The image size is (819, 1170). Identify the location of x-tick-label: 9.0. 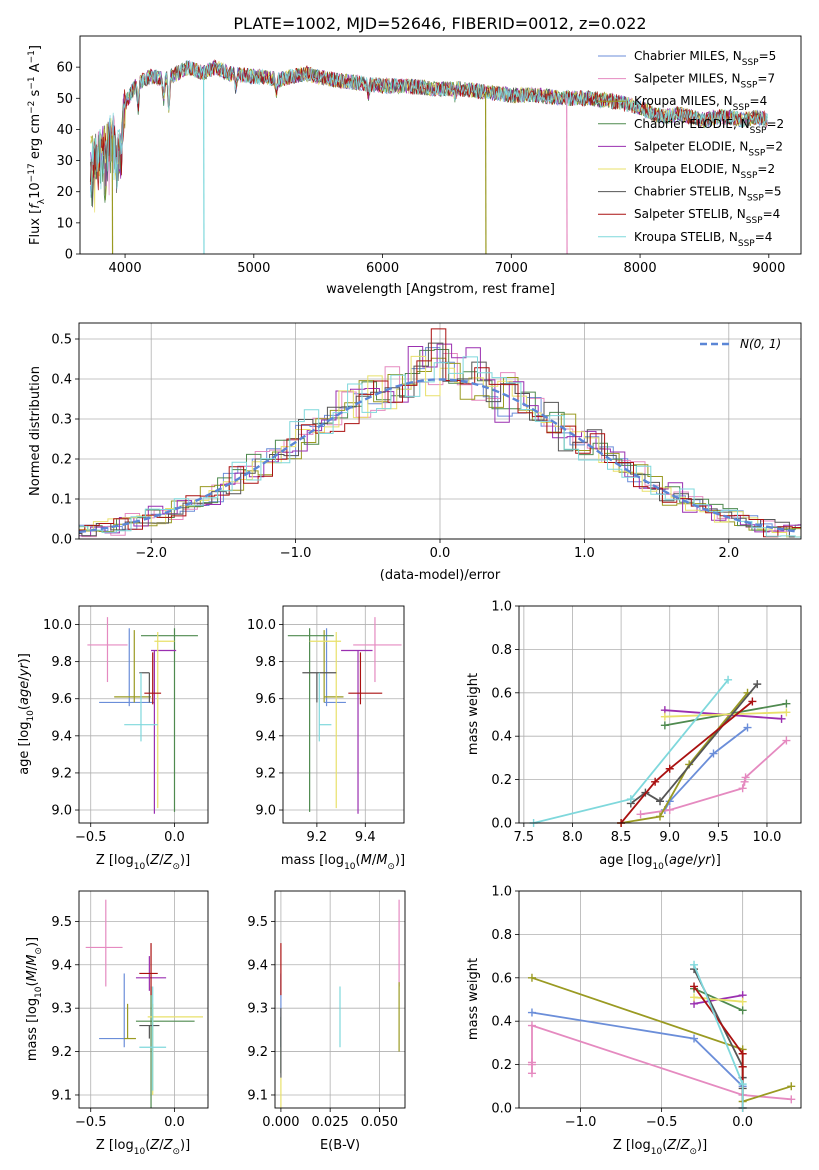
(669, 837).